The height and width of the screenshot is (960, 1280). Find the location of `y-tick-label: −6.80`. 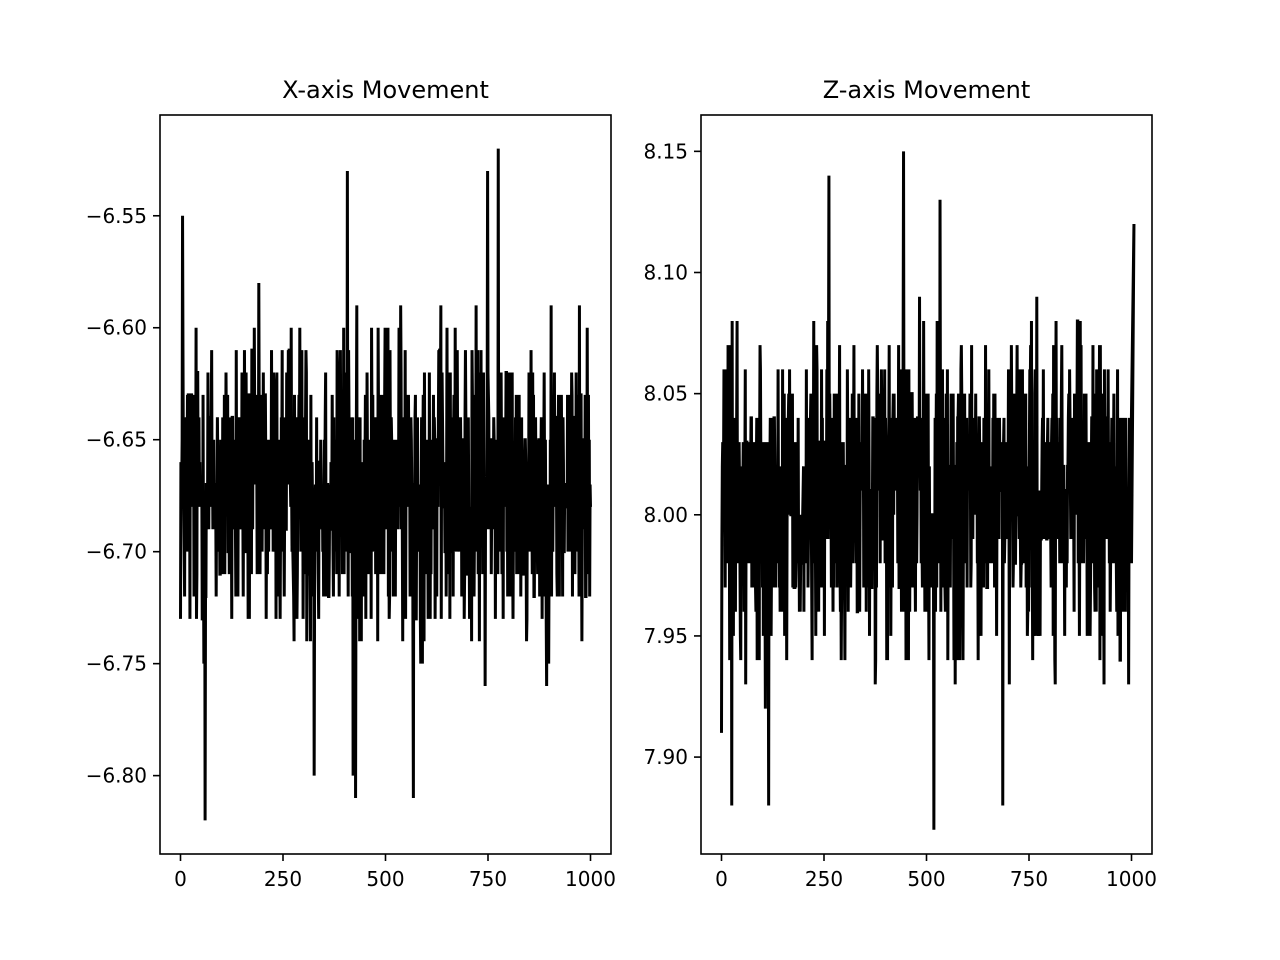

y-tick-label: −6.80 is located at coordinates (116, 776).